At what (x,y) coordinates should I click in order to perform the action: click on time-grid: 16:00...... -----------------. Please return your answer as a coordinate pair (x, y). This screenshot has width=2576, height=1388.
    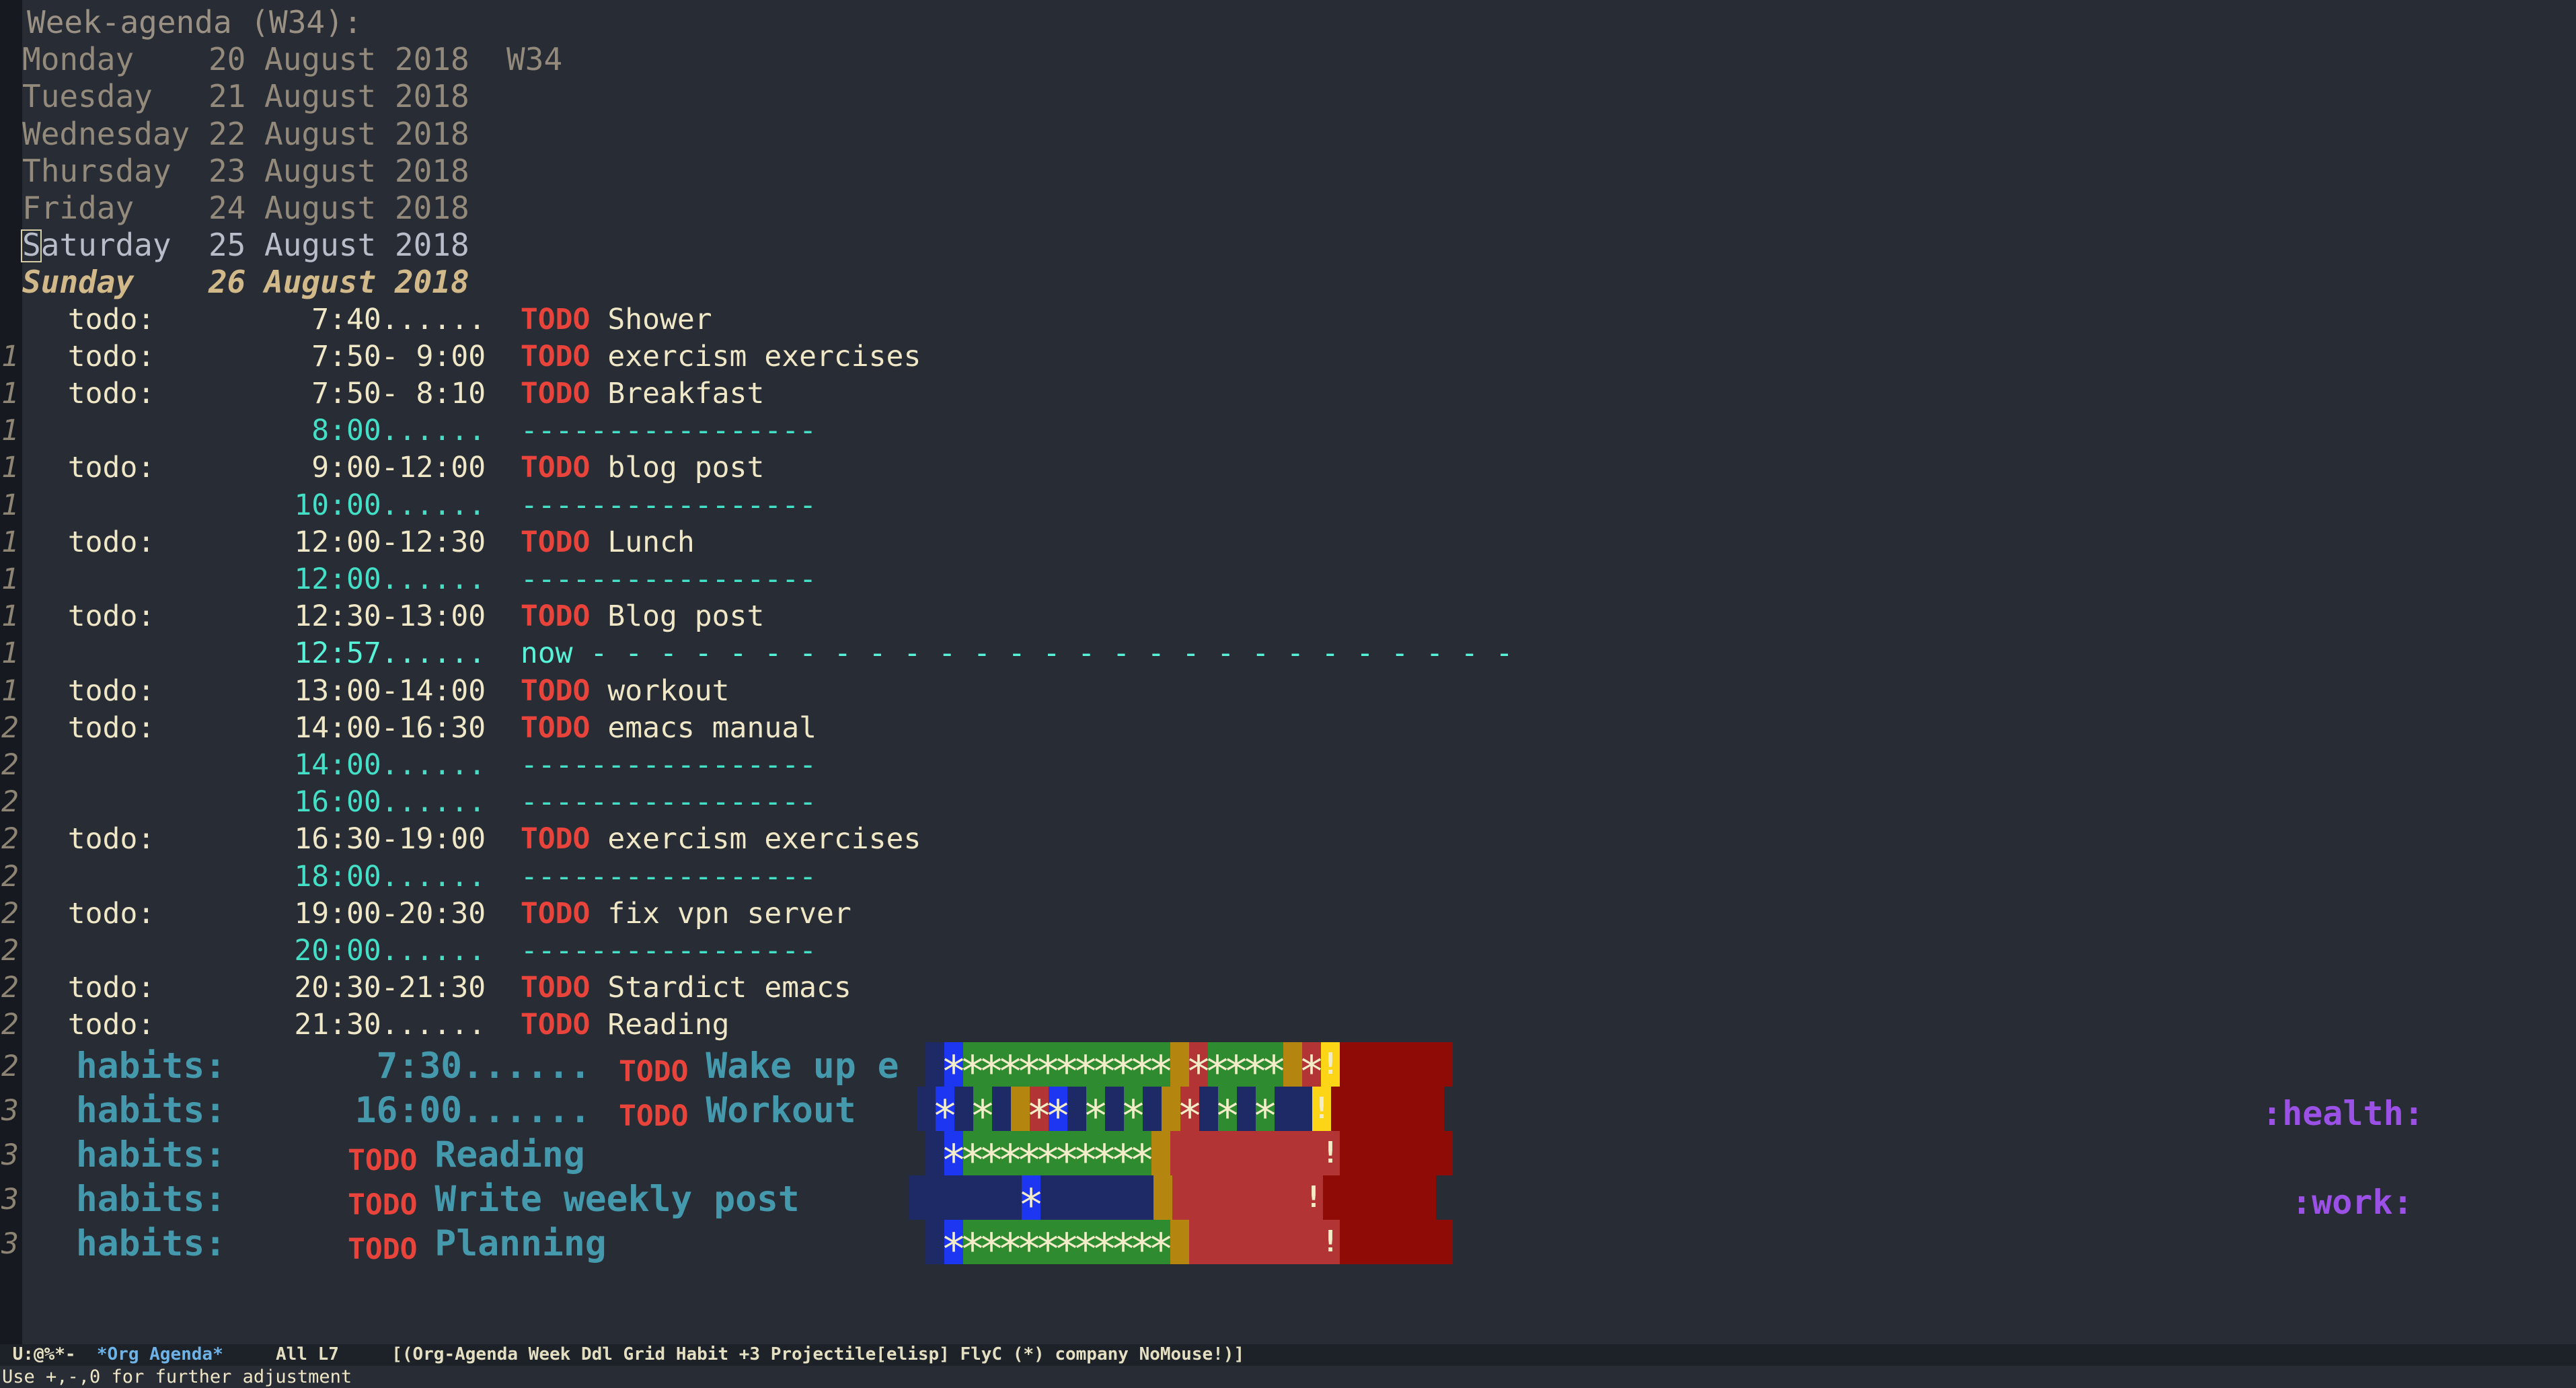
    Looking at the image, I should click on (425, 802).